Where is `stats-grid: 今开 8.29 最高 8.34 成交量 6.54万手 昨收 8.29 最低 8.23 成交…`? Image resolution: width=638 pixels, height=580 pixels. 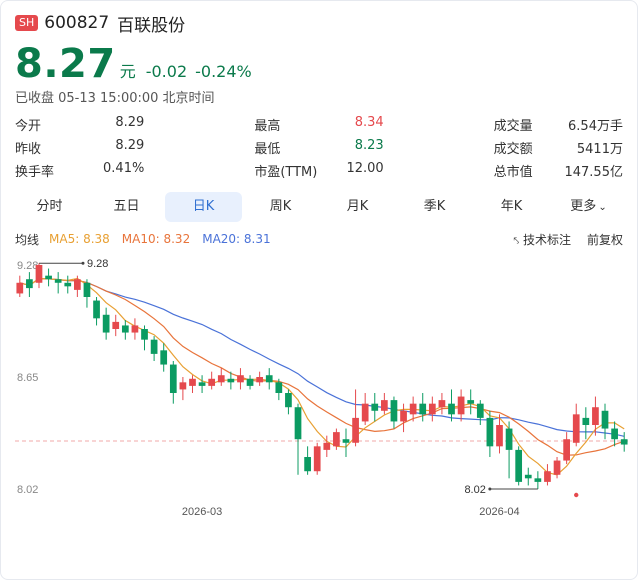
stats-grid: 今开 8.29 最高 8.34 成交量 6.54万手 昨收 8.29 最低 8.23 成交… is located at coordinates (319, 147).